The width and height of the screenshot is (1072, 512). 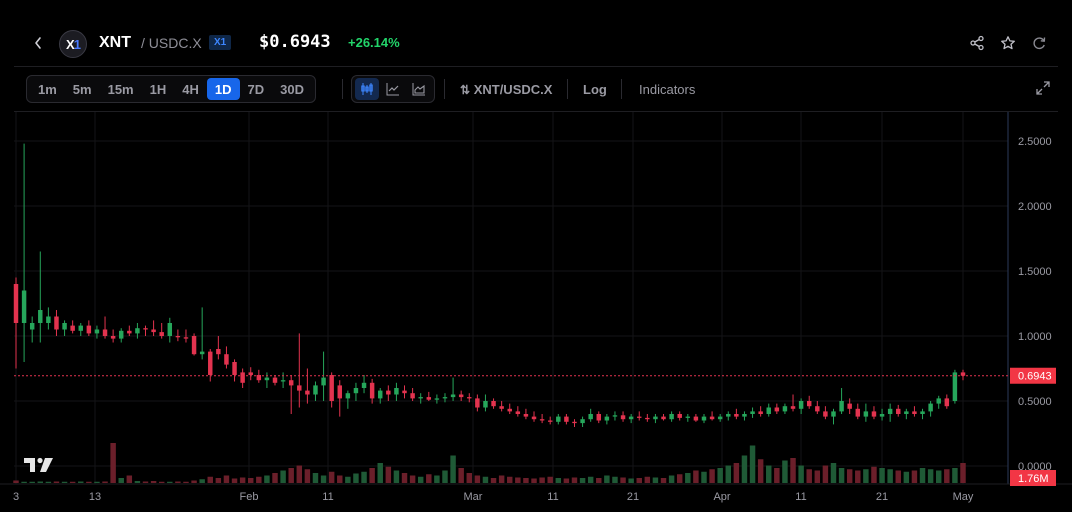 I want to click on toolbar-divider, so click(x=342, y=89).